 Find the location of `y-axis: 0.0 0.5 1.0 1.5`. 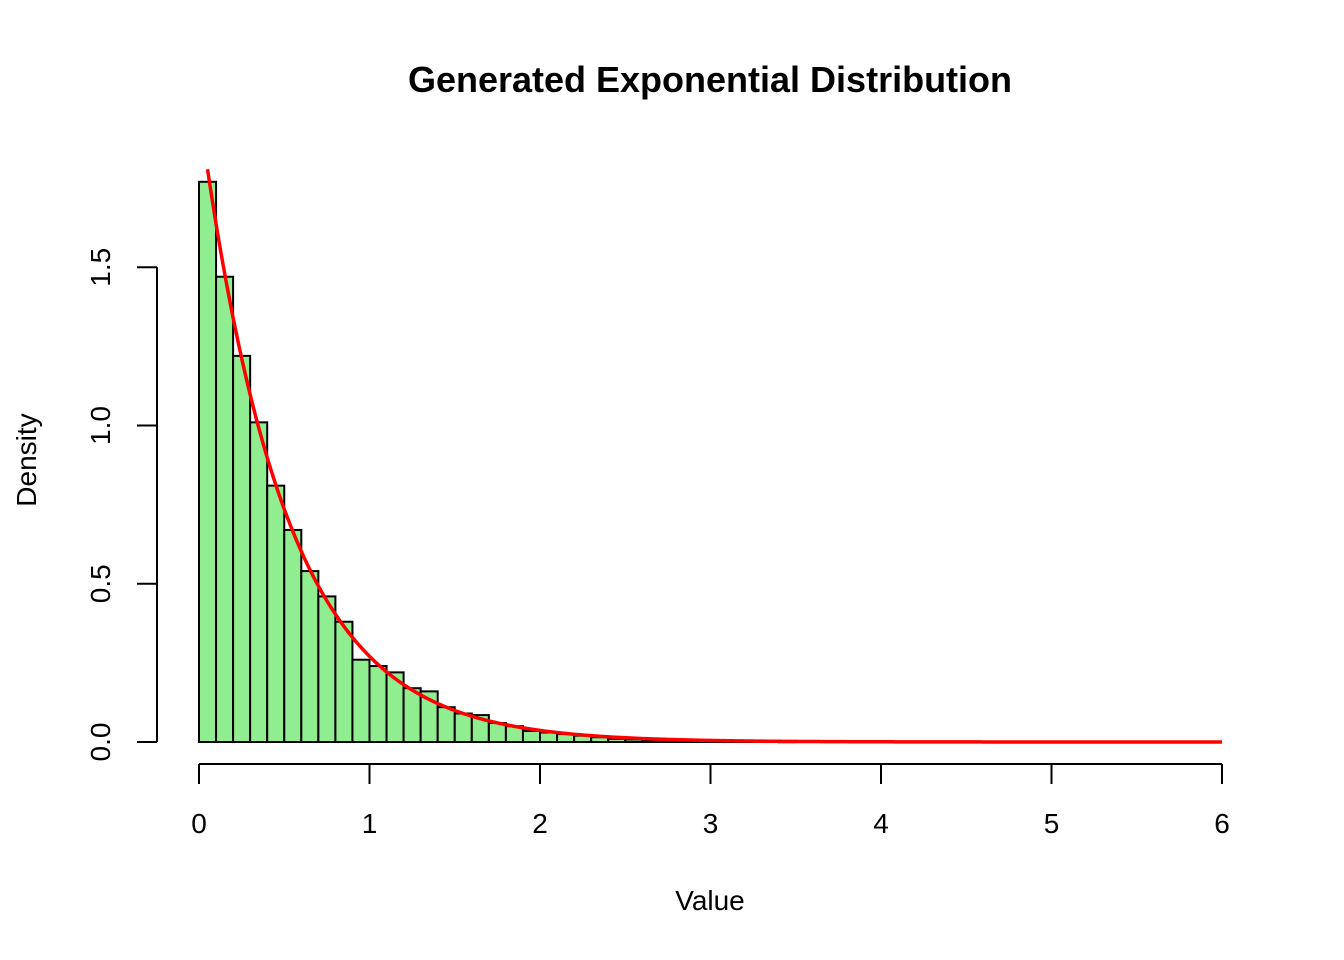

y-axis: 0.0 0.5 1.0 1.5 is located at coordinates (121, 505).